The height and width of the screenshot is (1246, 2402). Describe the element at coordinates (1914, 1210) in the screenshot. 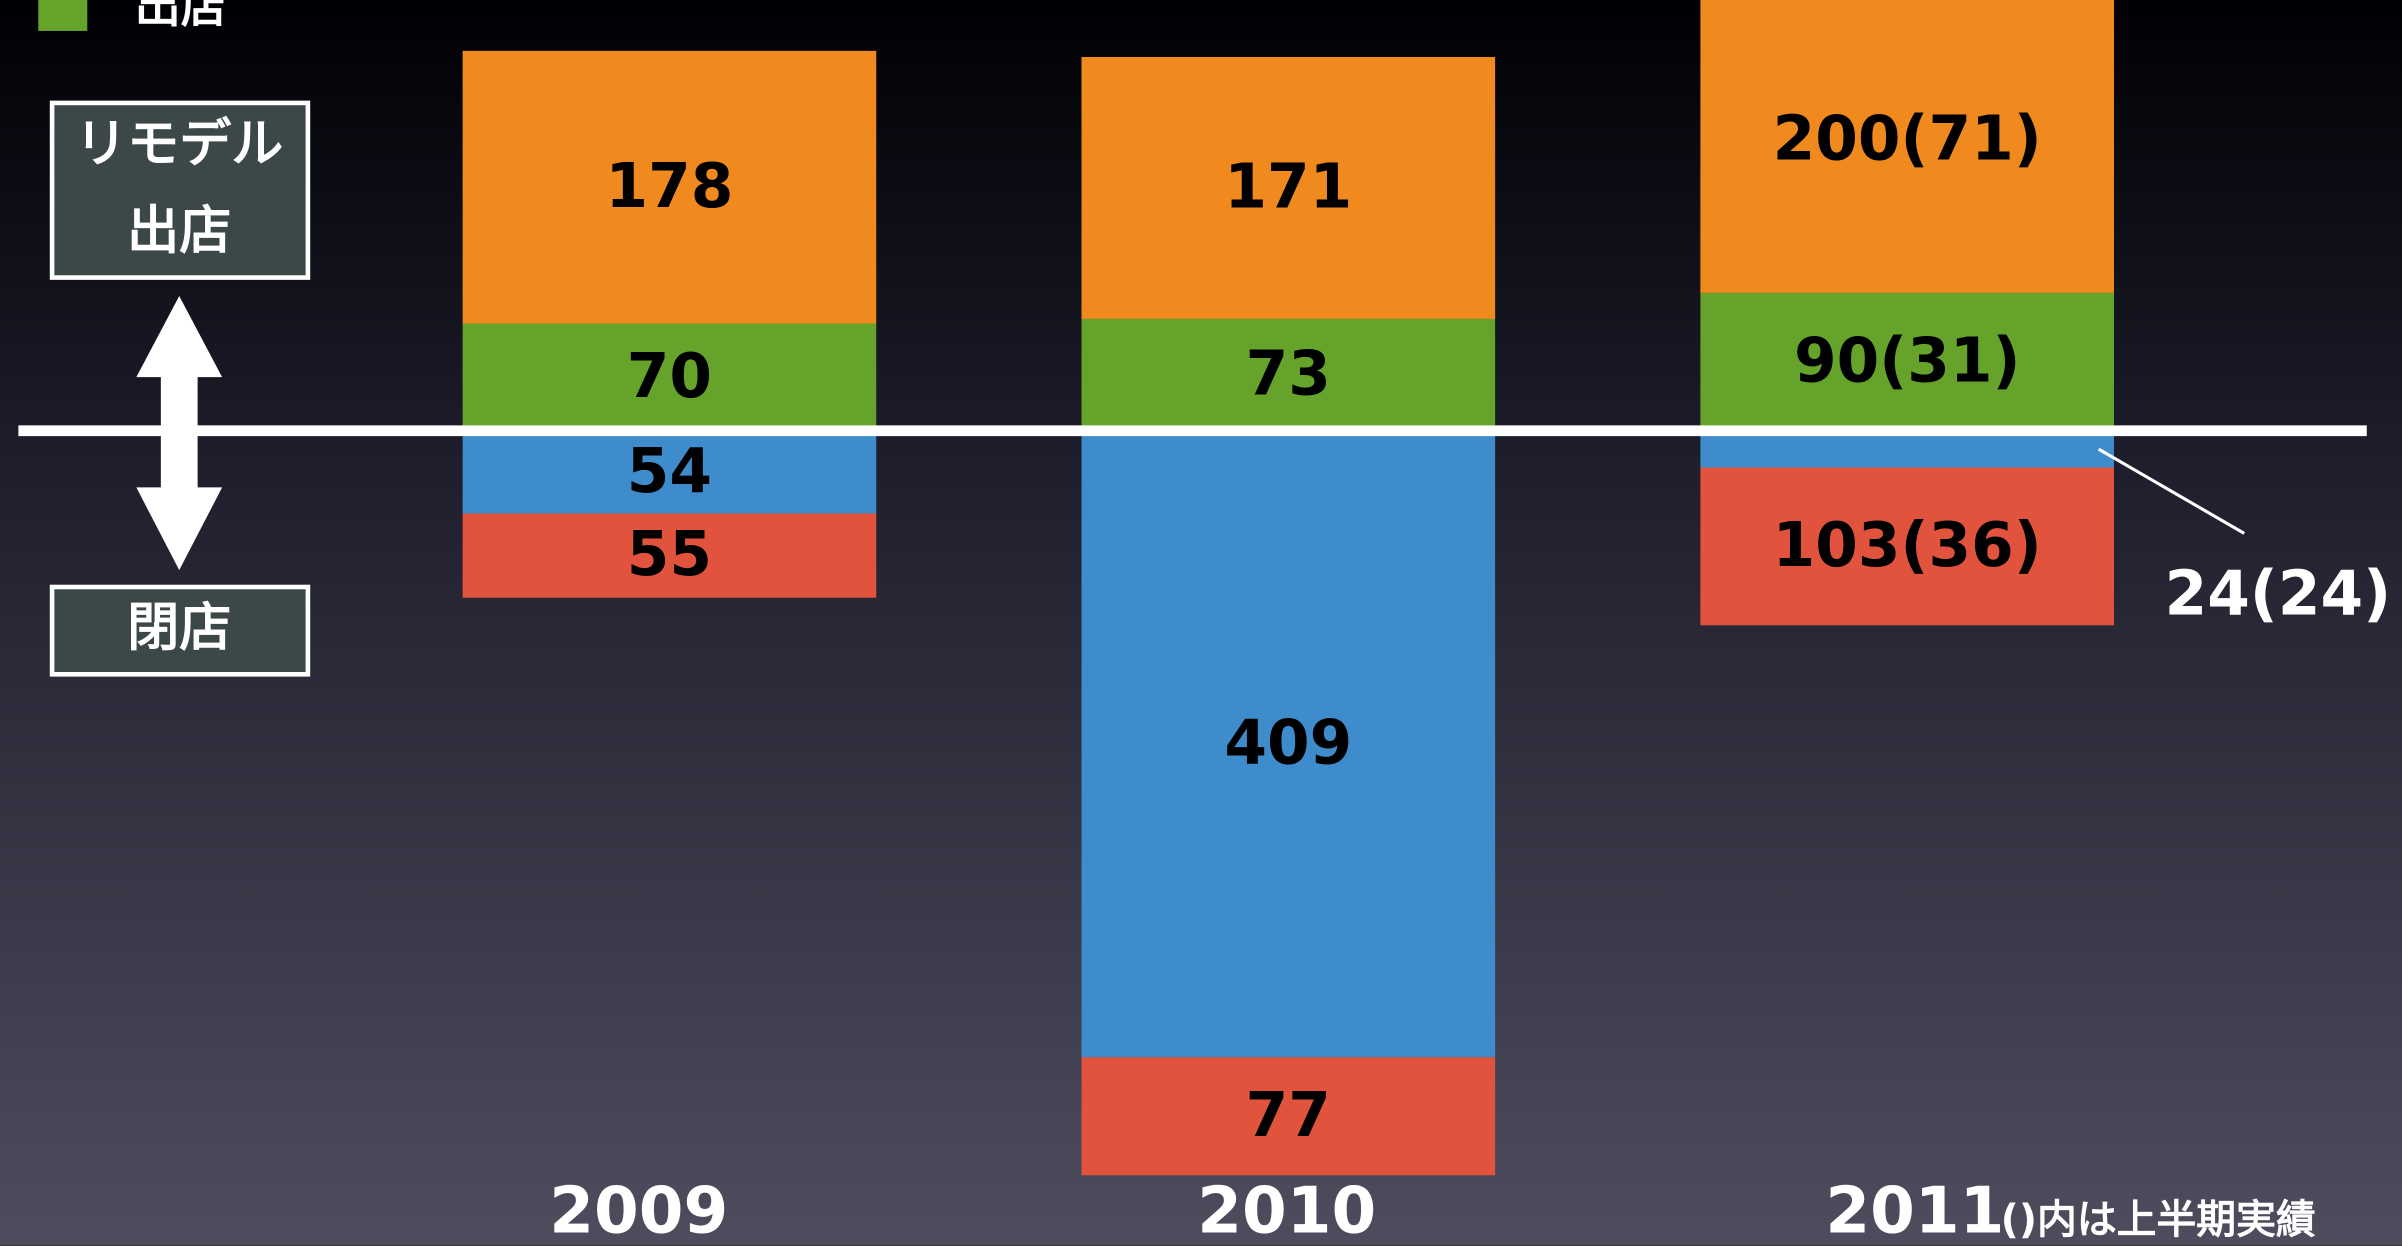

I see `x-tick-label: 2011` at that location.